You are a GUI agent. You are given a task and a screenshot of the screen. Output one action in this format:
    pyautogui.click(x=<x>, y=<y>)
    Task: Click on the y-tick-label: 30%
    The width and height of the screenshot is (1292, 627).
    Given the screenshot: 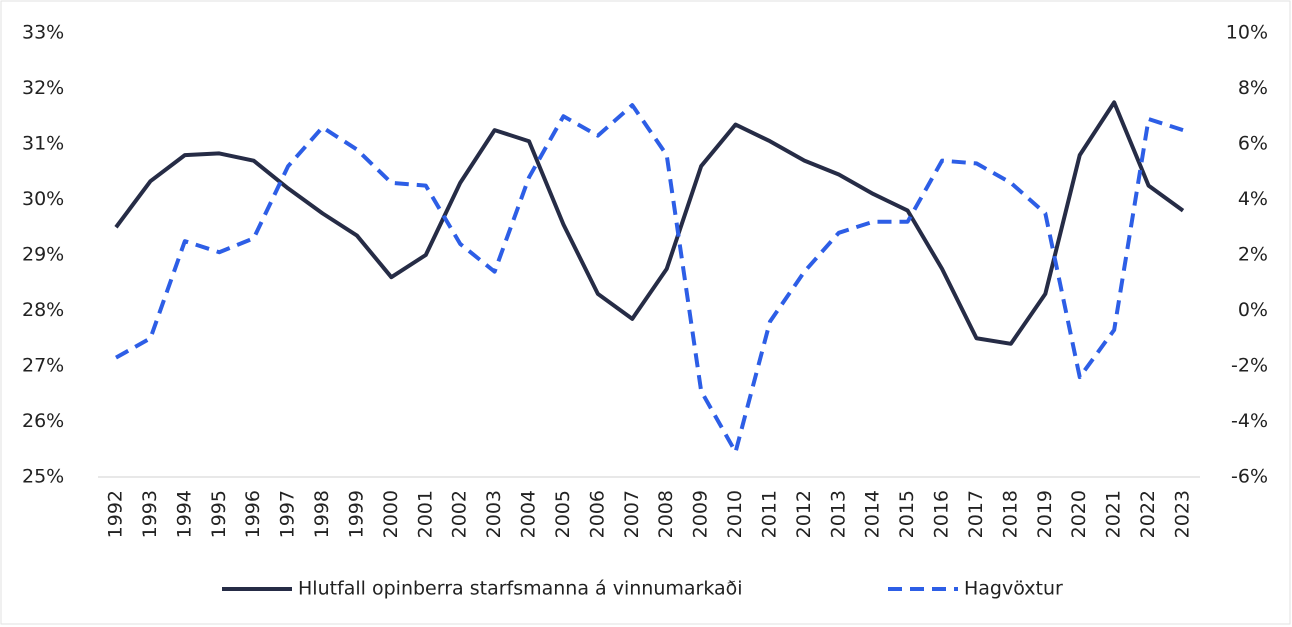 What is the action you would take?
    pyautogui.click(x=43, y=199)
    